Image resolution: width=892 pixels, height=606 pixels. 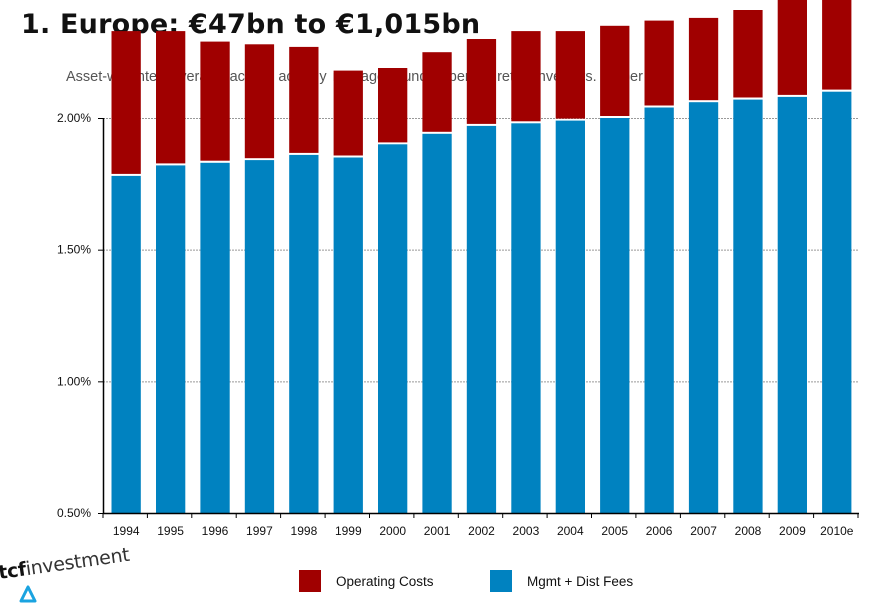 I want to click on bar-mgmt-dist-fees-2009, so click(x=792, y=305).